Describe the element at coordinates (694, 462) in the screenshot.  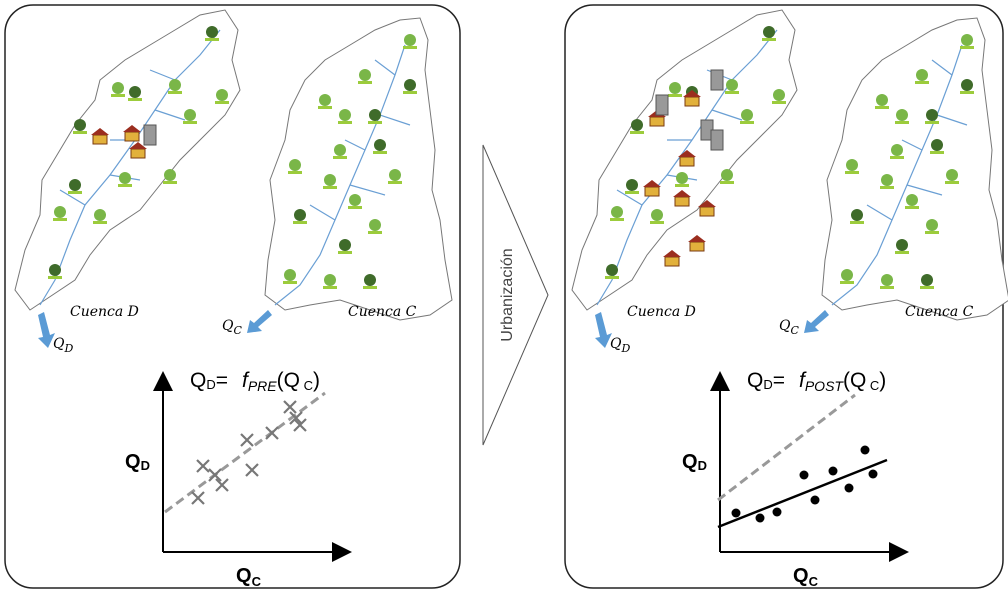
I see `y-axis-label: QD` at that location.